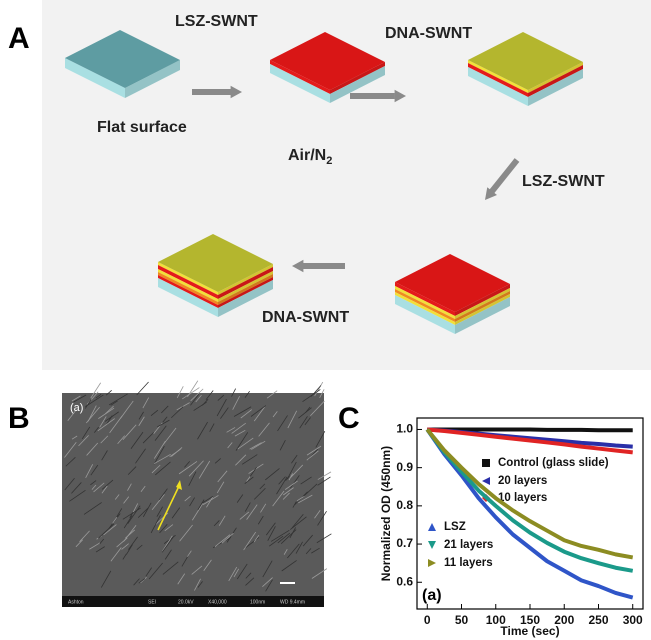 The width and height of the screenshot is (651, 640). Describe the element at coordinates (404, 543) in the screenshot. I see `y-tick-label: 0.7` at that location.